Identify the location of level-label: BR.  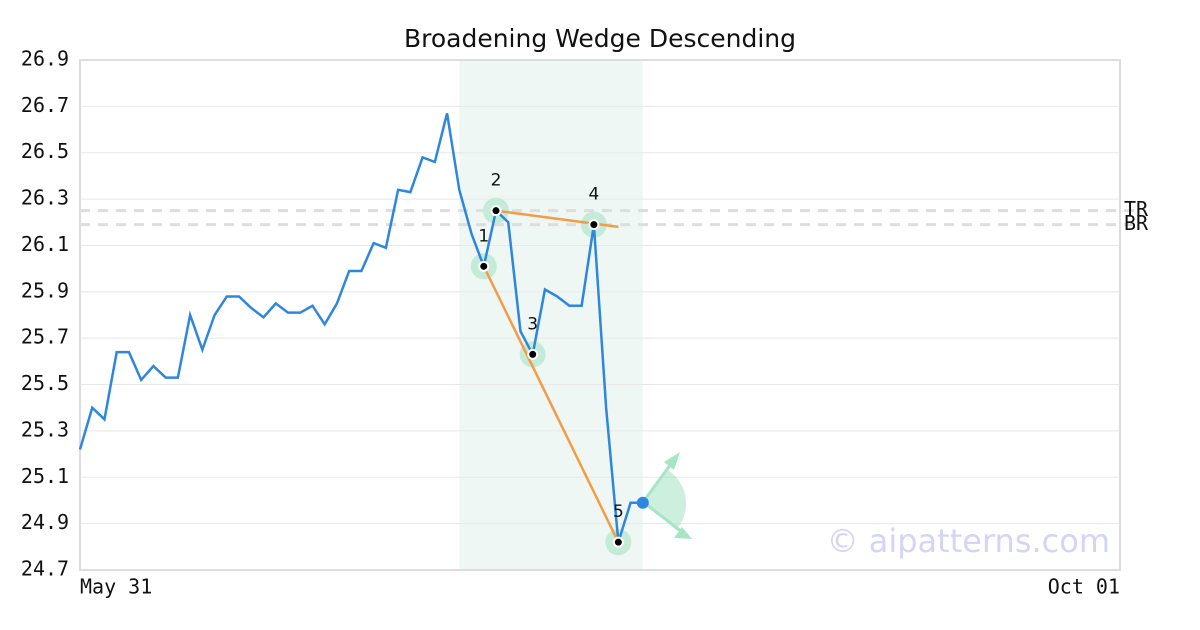
(1136, 223).